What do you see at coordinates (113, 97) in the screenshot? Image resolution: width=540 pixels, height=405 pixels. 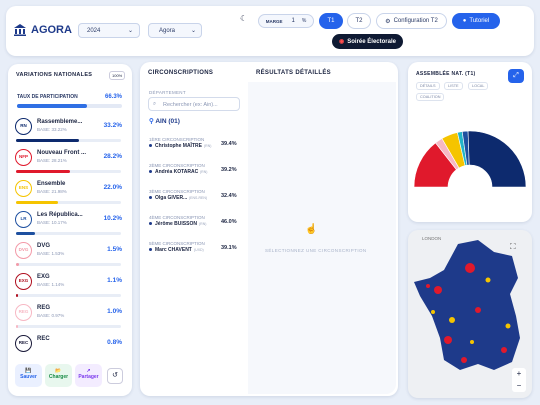 I see `participation-value: 66.3%` at bounding box center [113, 97].